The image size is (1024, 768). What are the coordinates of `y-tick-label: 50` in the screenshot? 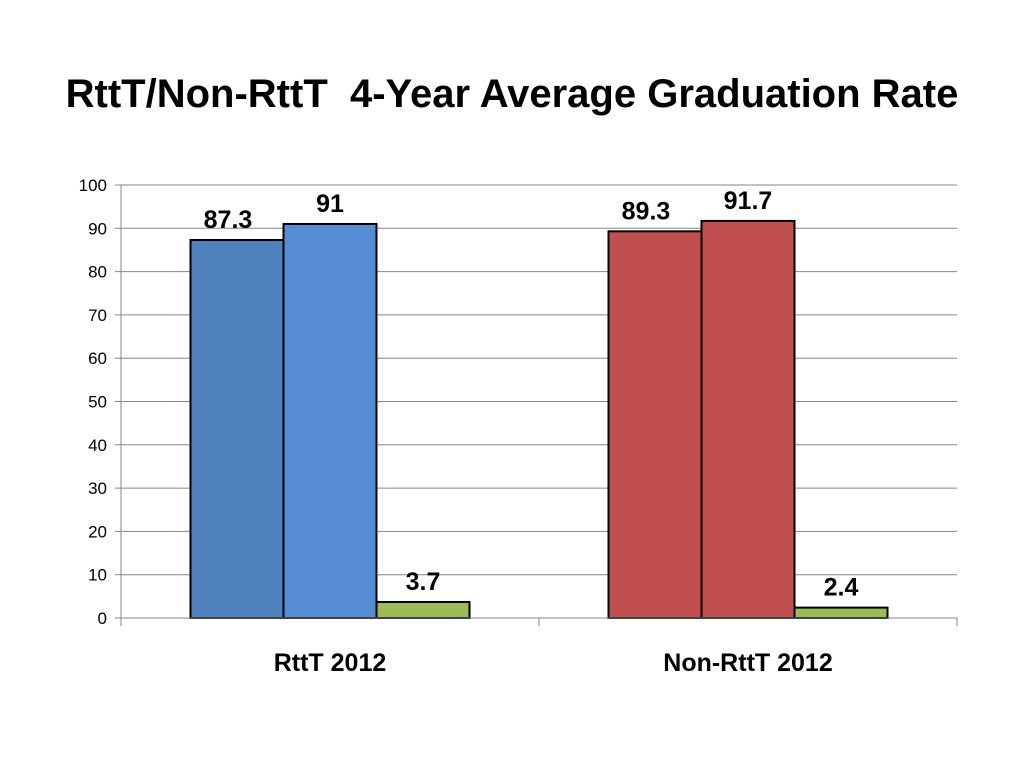 It's located at (97, 402).